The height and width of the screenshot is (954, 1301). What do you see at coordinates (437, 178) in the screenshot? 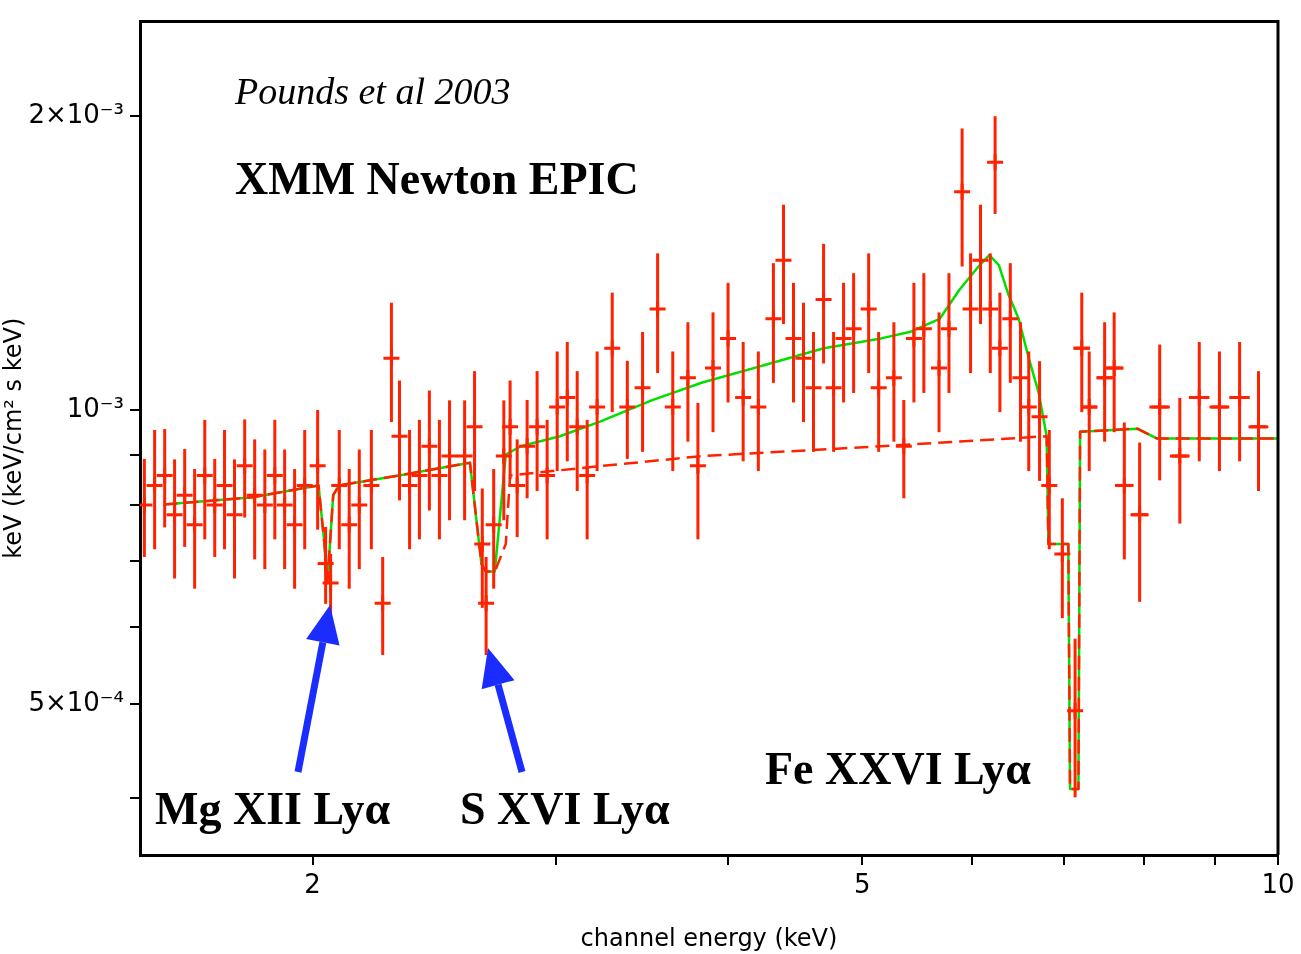
I see `annotation: XMM Newton EPIC` at bounding box center [437, 178].